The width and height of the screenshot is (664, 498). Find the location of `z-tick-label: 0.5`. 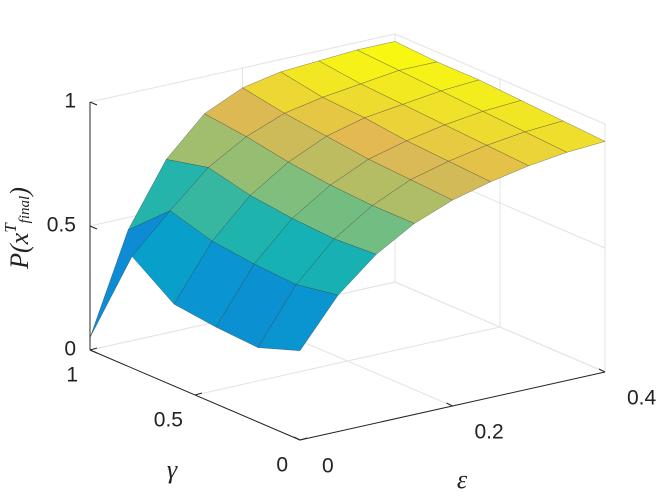

z-tick-label: 0.5 is located at coordinates (61, 225).